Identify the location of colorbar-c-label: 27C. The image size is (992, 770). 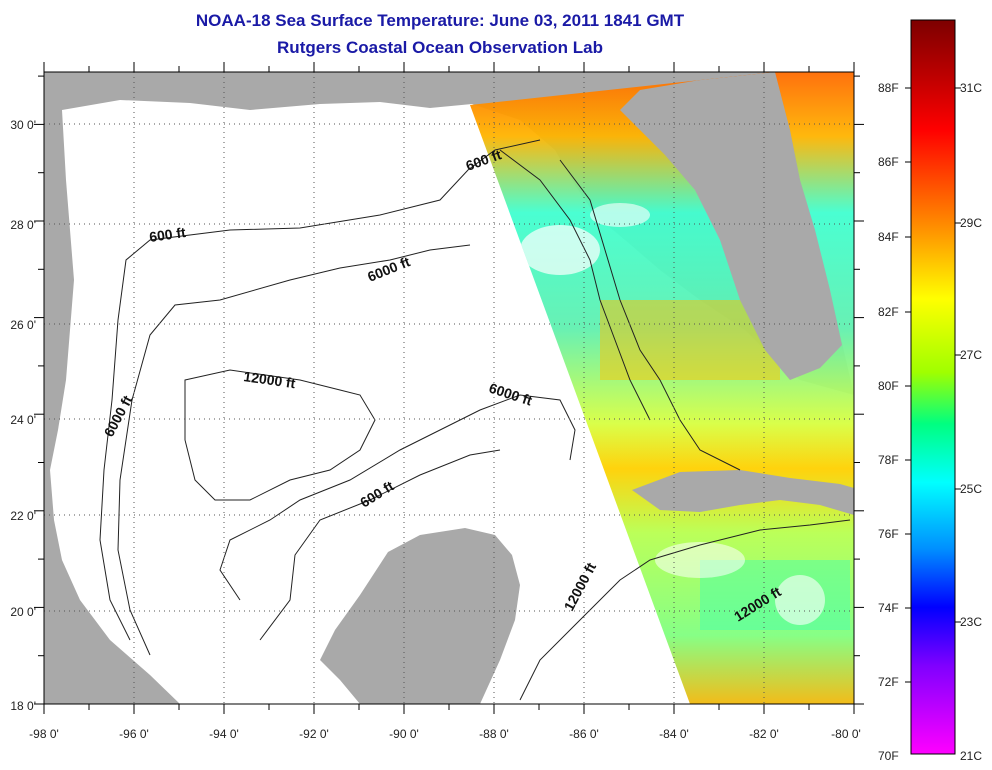
(971, 355).